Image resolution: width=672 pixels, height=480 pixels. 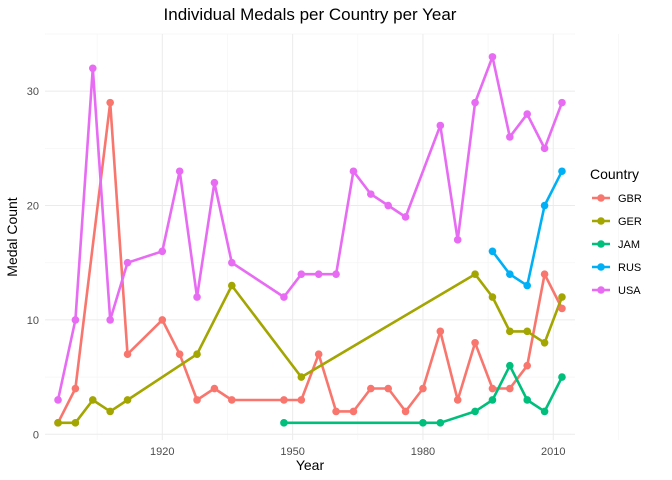 I want to click on legend-label-rus: RUS, so click(x=629, y=268).